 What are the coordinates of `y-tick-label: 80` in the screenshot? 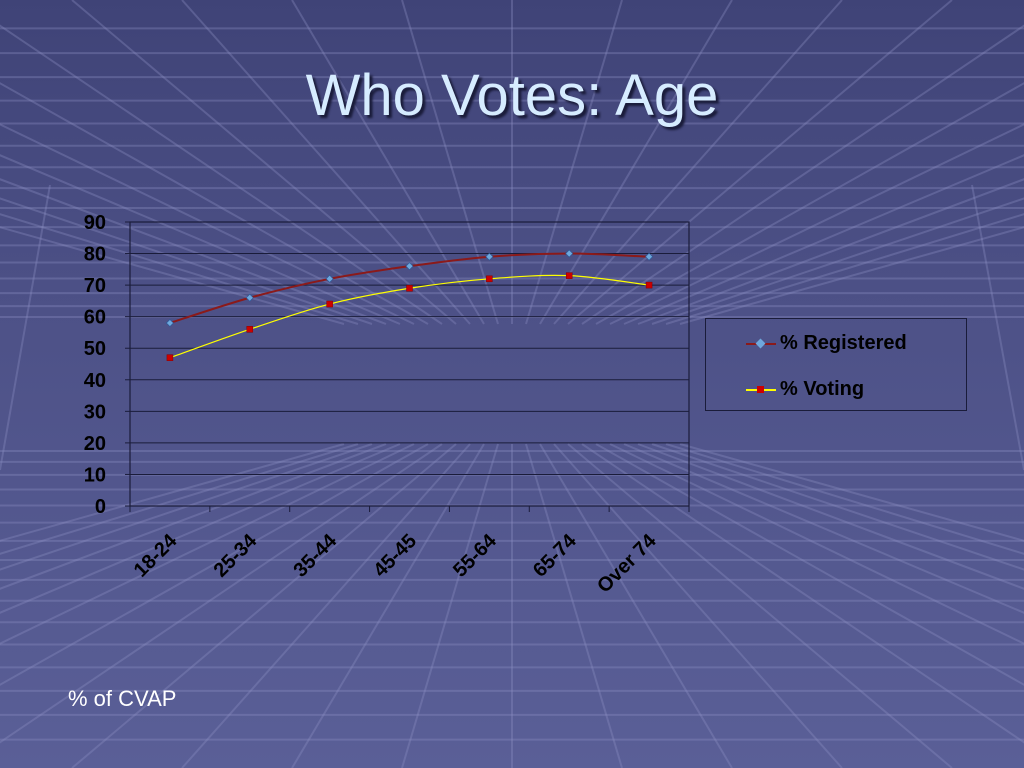 It's located at (95, 255).